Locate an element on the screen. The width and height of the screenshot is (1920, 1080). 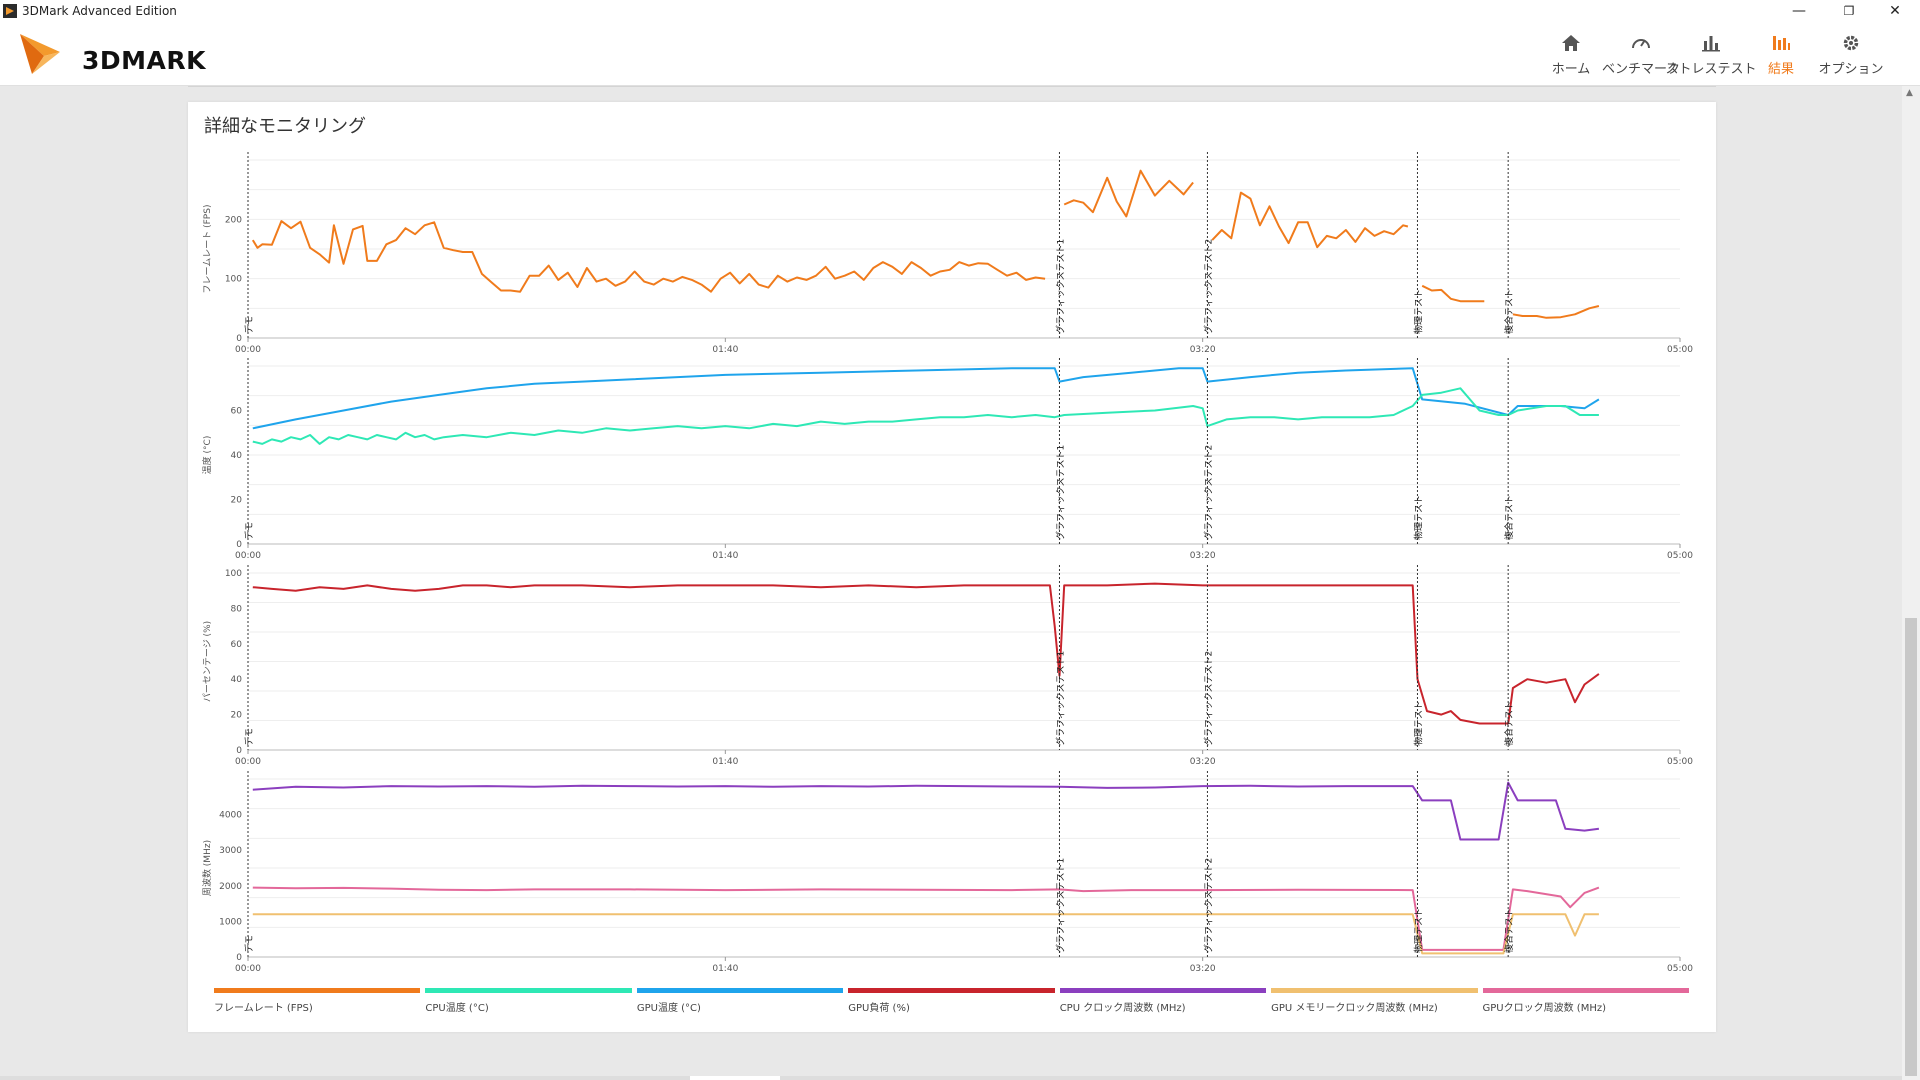
y-axis-label: 温度 (°C) is located at coordinates (207, 455).